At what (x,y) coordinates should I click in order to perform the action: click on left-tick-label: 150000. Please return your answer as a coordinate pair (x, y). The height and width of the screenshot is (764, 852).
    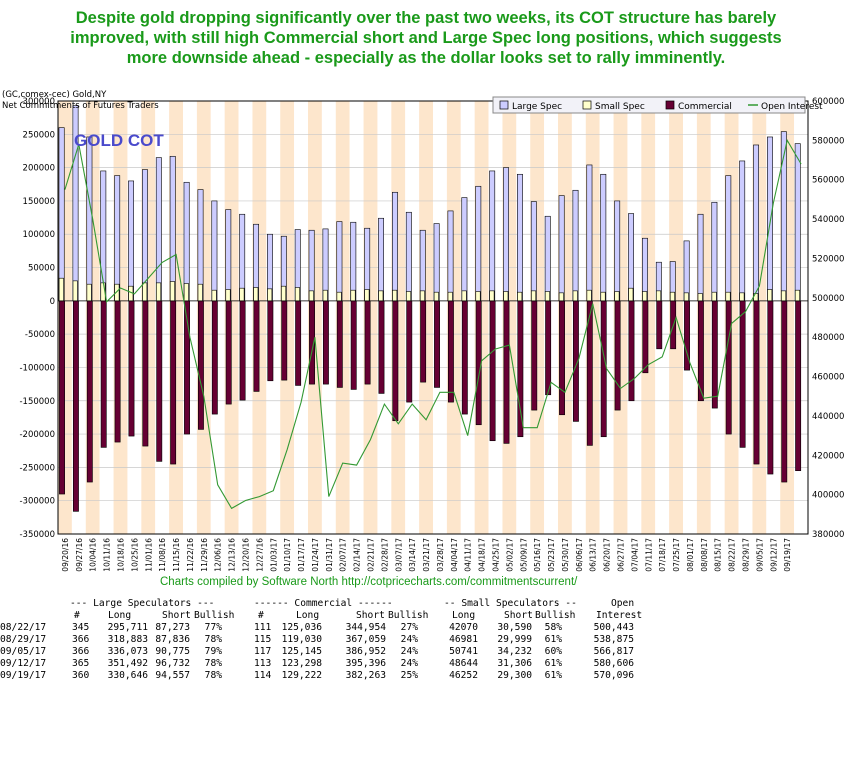
    Looking at the image, I should click on (39, 202).